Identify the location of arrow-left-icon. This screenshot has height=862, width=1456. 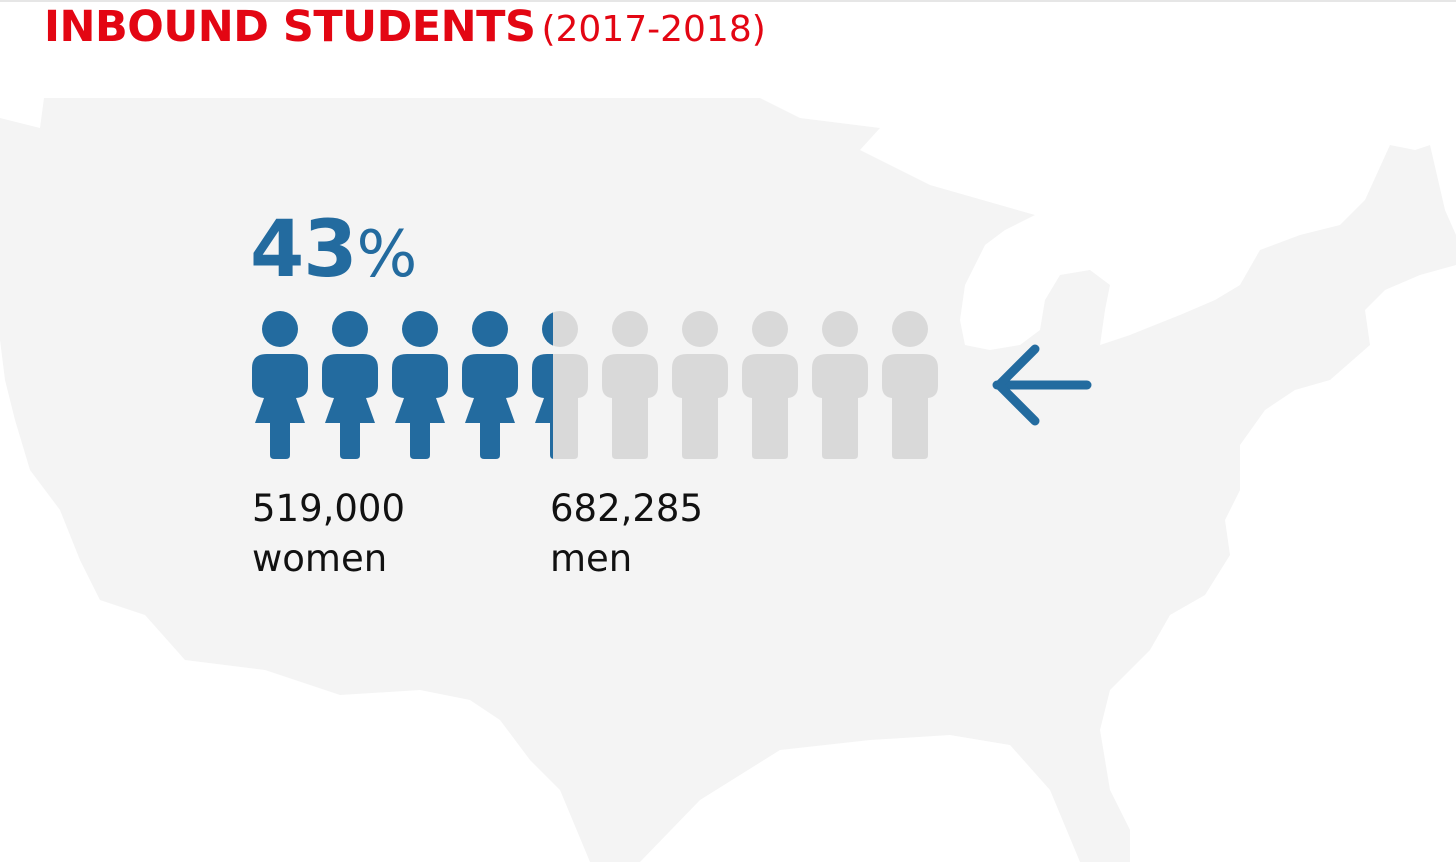
(1042, 385).